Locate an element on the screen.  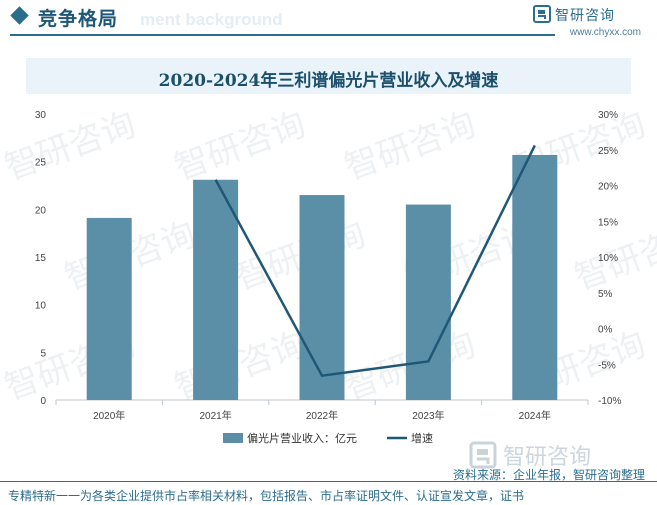
right-axis-tick-label: -10% is located at coordinates (609, 401).